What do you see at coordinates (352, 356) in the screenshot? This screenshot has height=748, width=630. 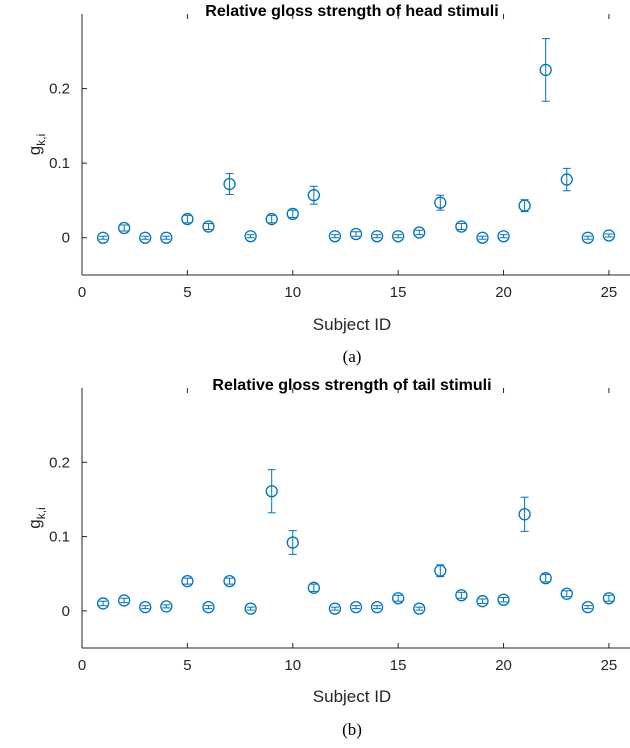 I see `panel-caption: (a)` at bounding box center [352, 356].